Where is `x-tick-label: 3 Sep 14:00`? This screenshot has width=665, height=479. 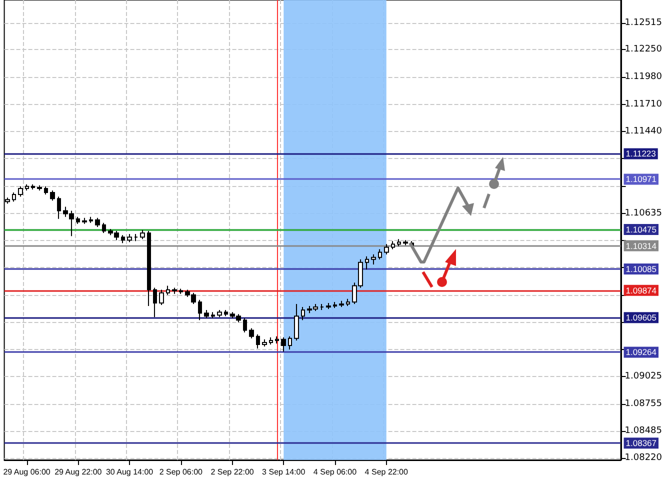 x-tick-label: 3 Sep 14:00 is located at coordinates (284, 472).